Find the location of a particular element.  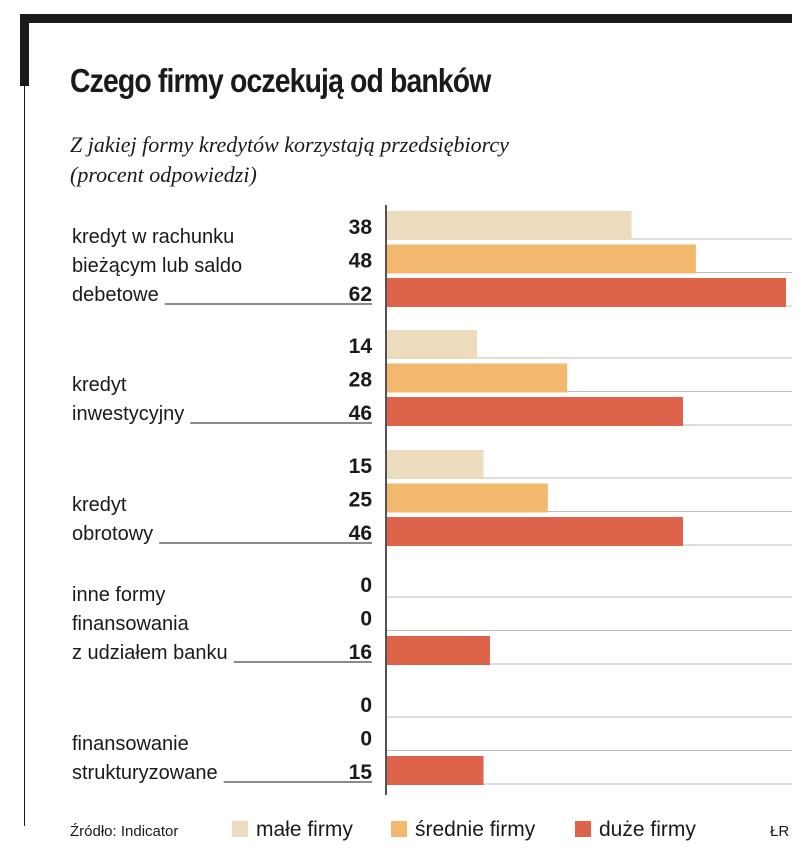

legend-item-small: małe firmy is located at coordinates (292, 830).